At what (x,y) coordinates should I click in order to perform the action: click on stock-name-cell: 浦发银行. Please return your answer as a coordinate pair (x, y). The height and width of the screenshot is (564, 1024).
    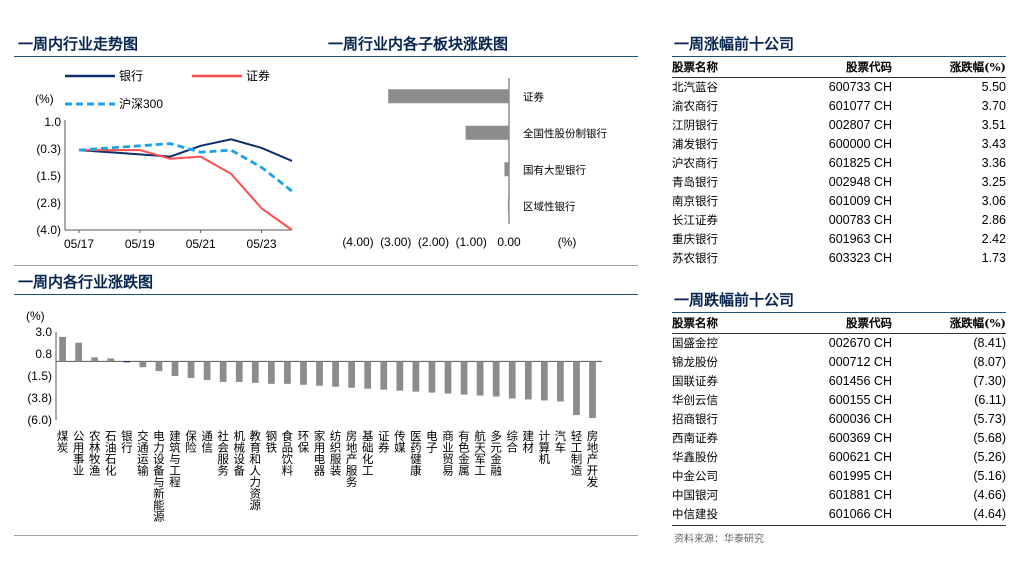
    Looking at the image, I should click on (695, 144).